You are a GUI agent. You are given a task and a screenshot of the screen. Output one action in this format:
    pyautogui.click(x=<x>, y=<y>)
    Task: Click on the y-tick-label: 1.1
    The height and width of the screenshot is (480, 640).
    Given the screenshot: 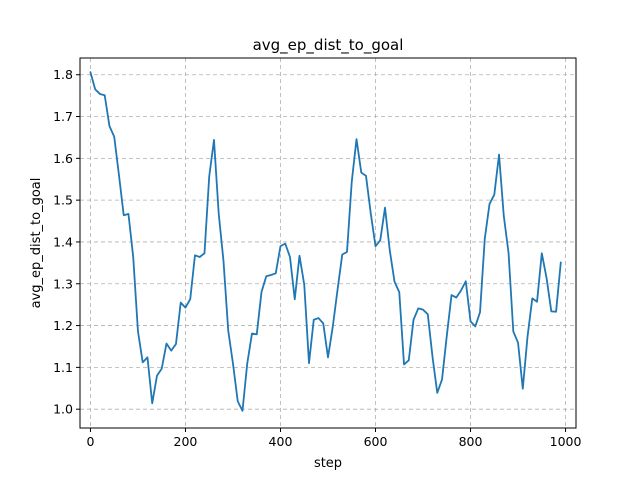 What is the action you would take?
    pyautogui.click(x=63, y=367)
    